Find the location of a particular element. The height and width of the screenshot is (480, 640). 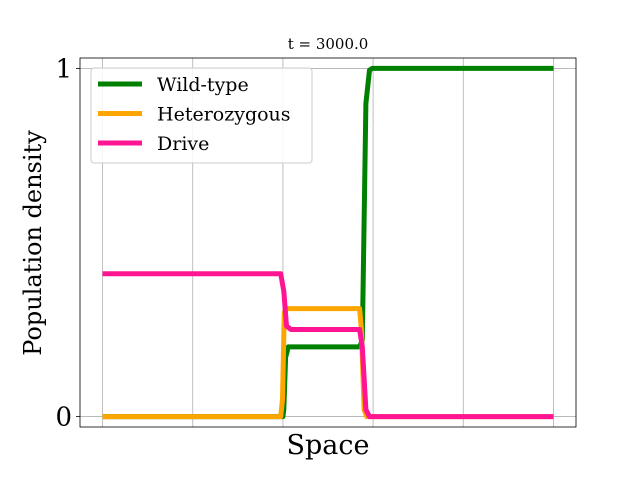

y-tick-label: 1 is located at coordinates (63, 69).